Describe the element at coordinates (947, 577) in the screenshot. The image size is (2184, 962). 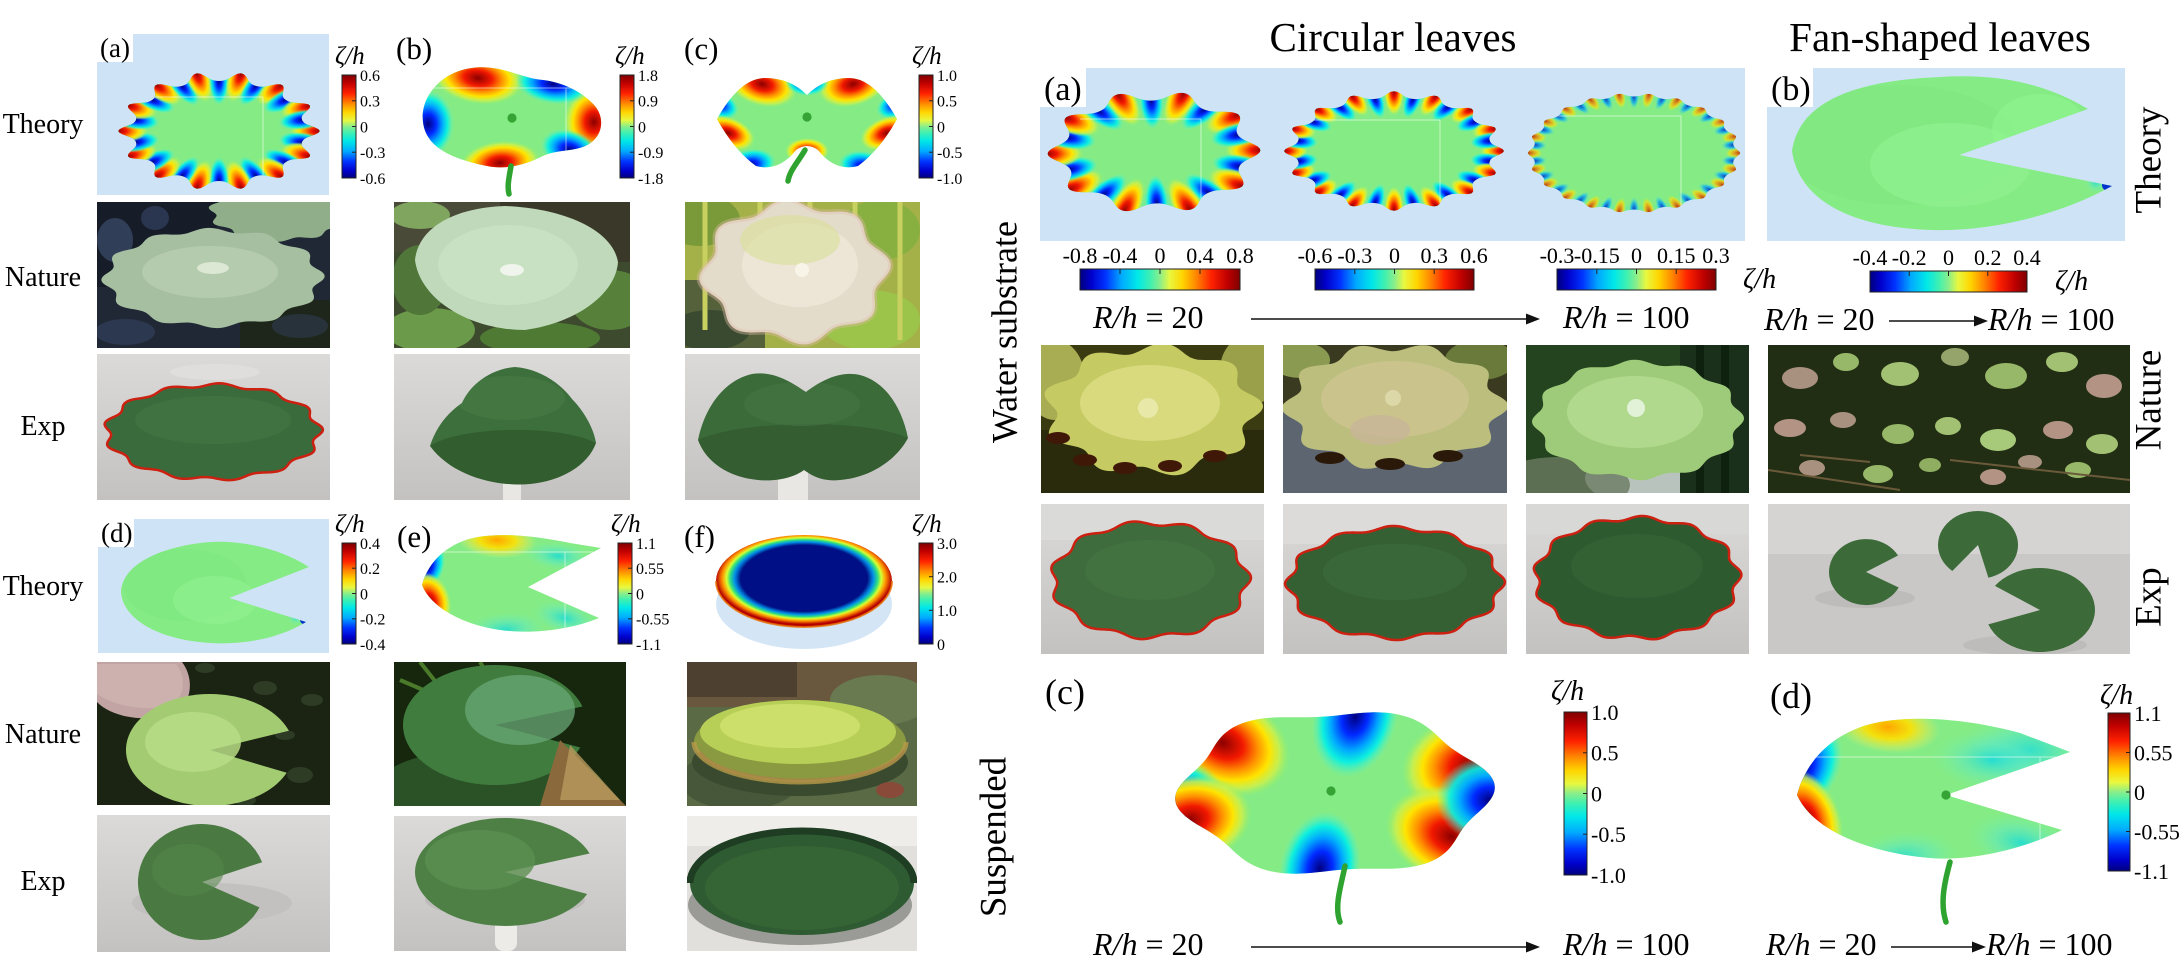
I see `svg-text: 2.0` at that location.